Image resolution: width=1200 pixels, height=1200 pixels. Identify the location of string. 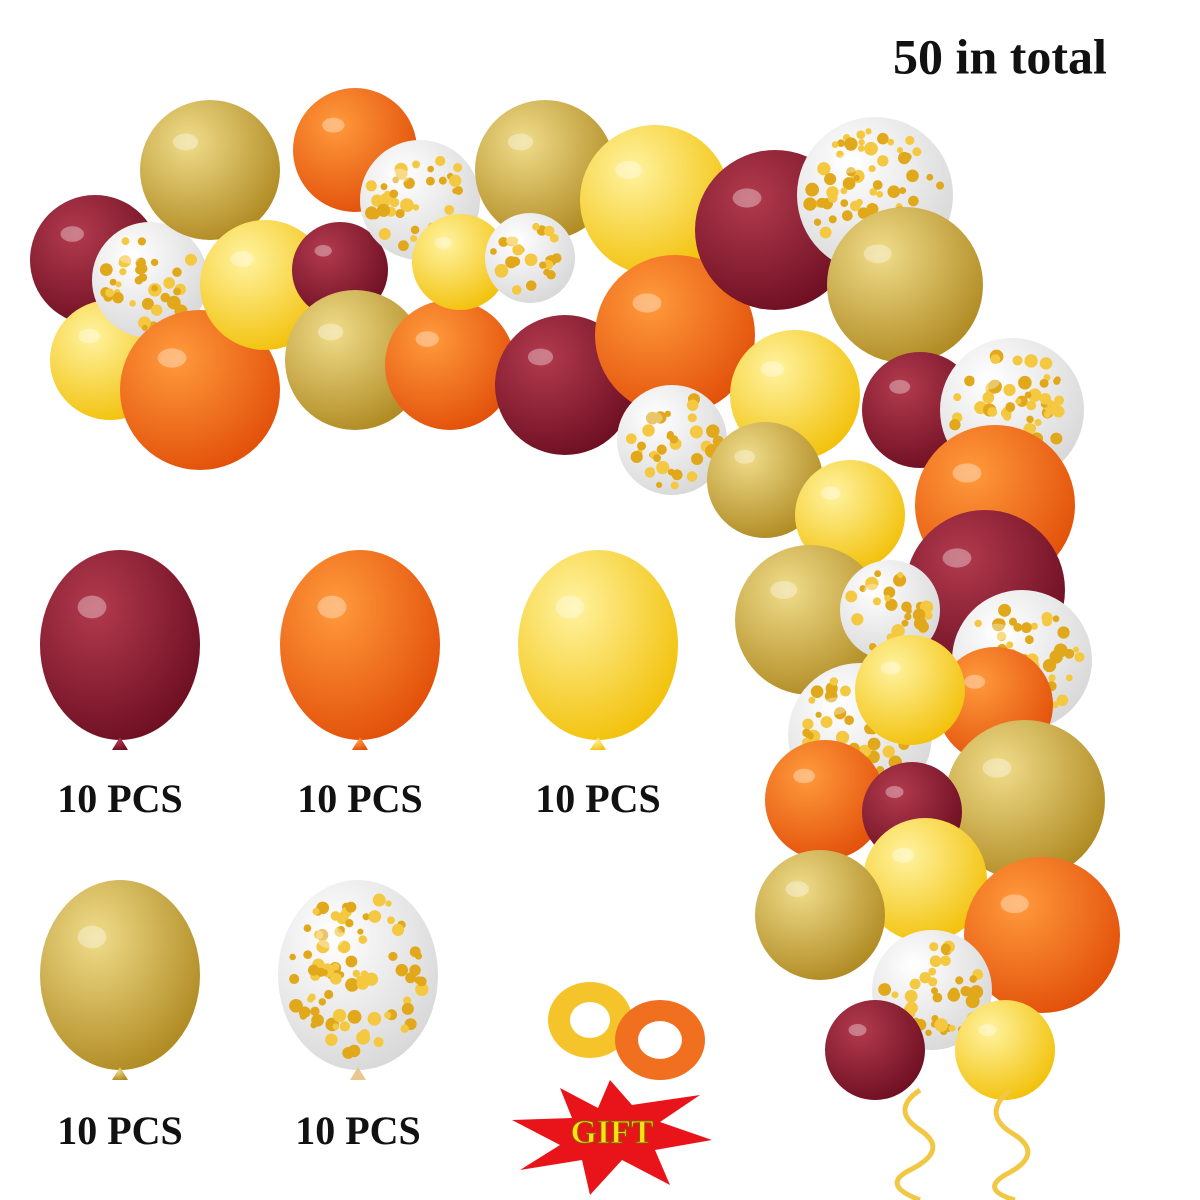
(915, 1143).